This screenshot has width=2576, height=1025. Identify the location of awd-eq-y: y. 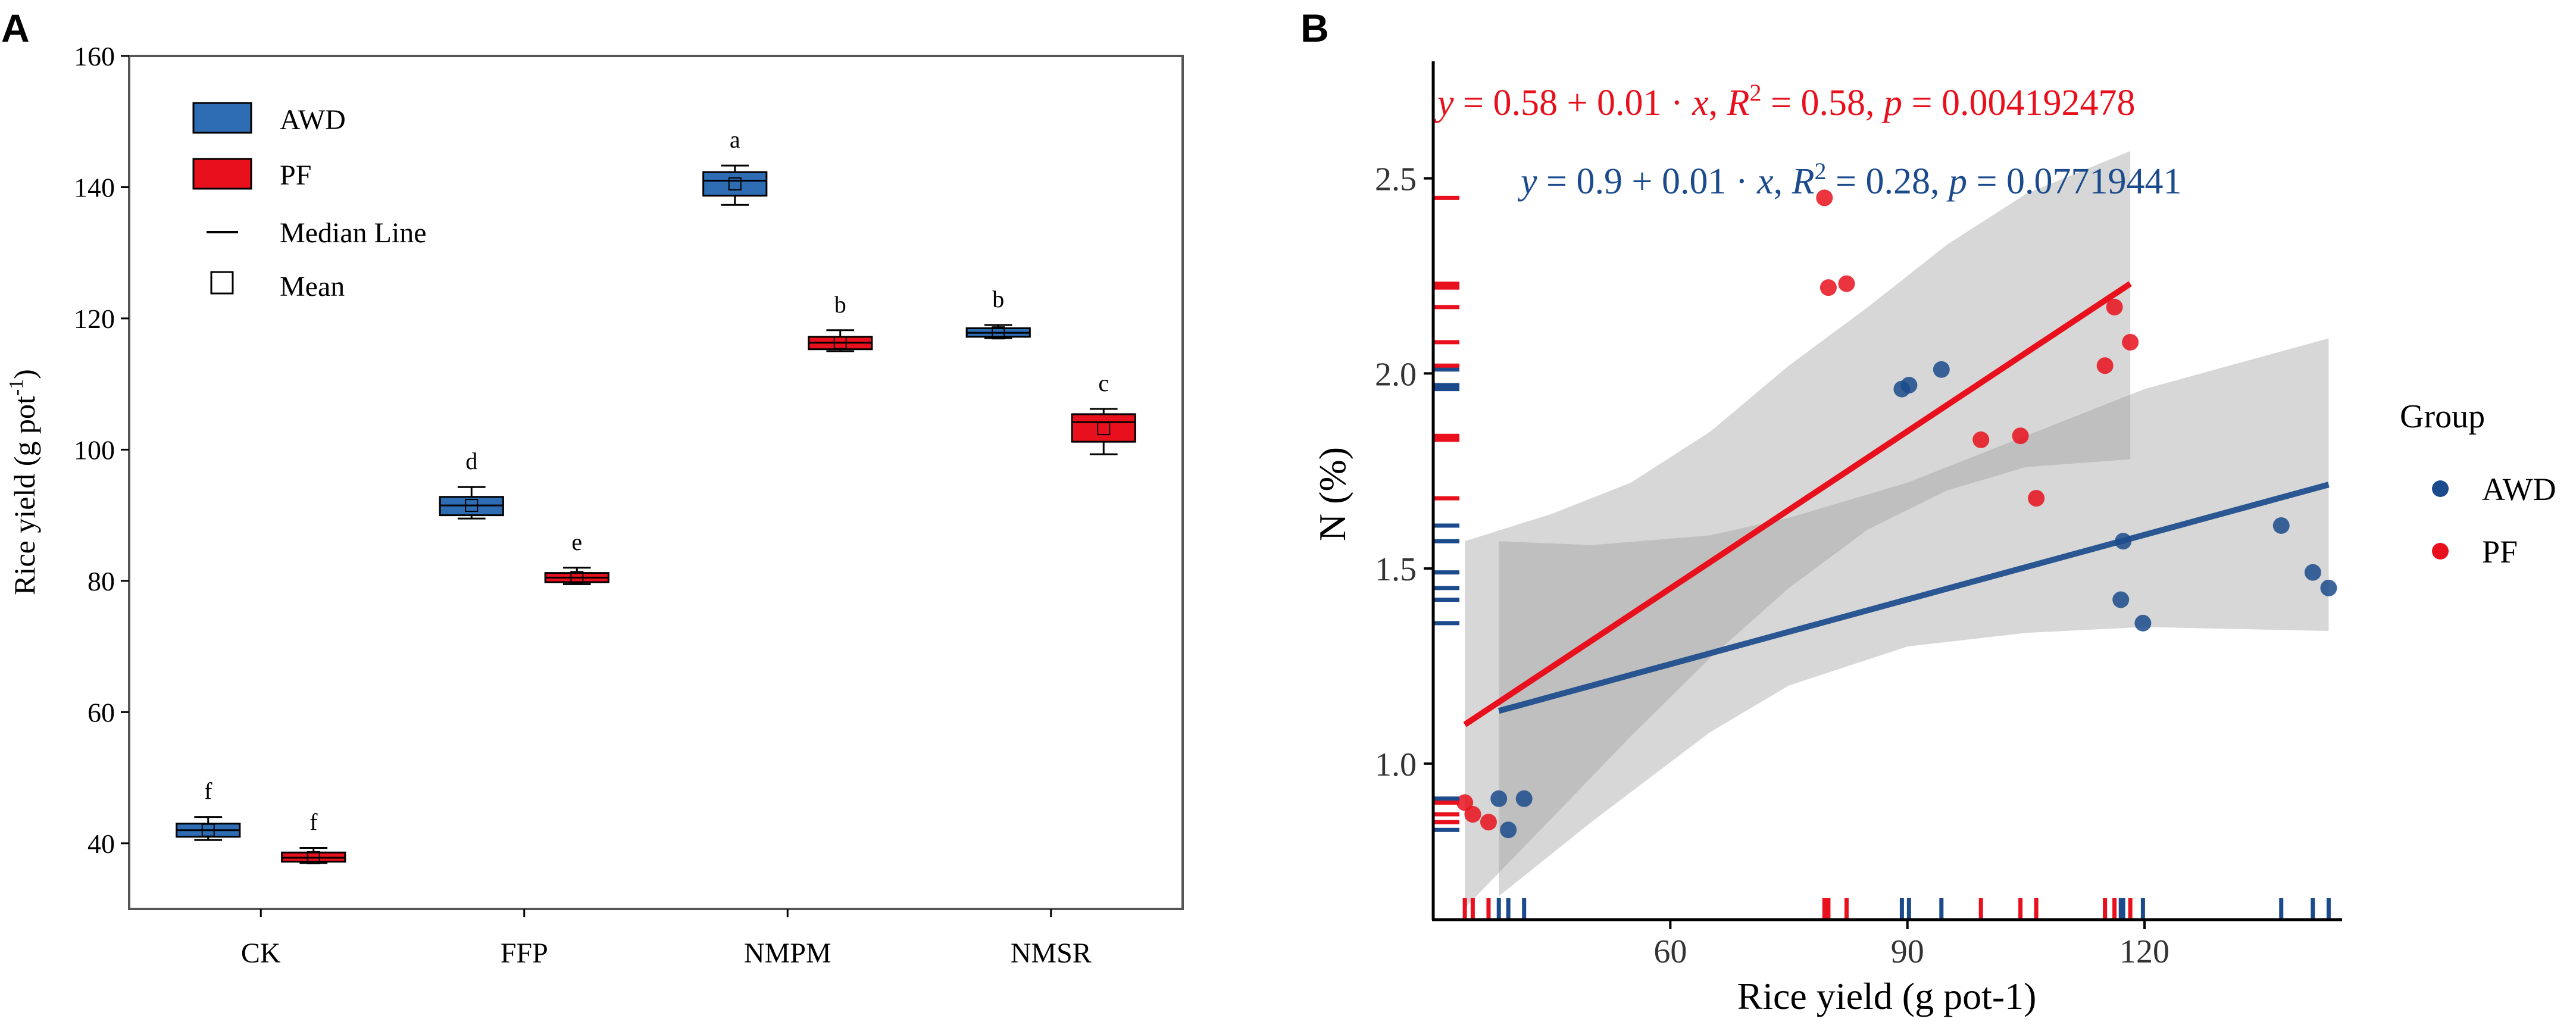
(1527, 181).